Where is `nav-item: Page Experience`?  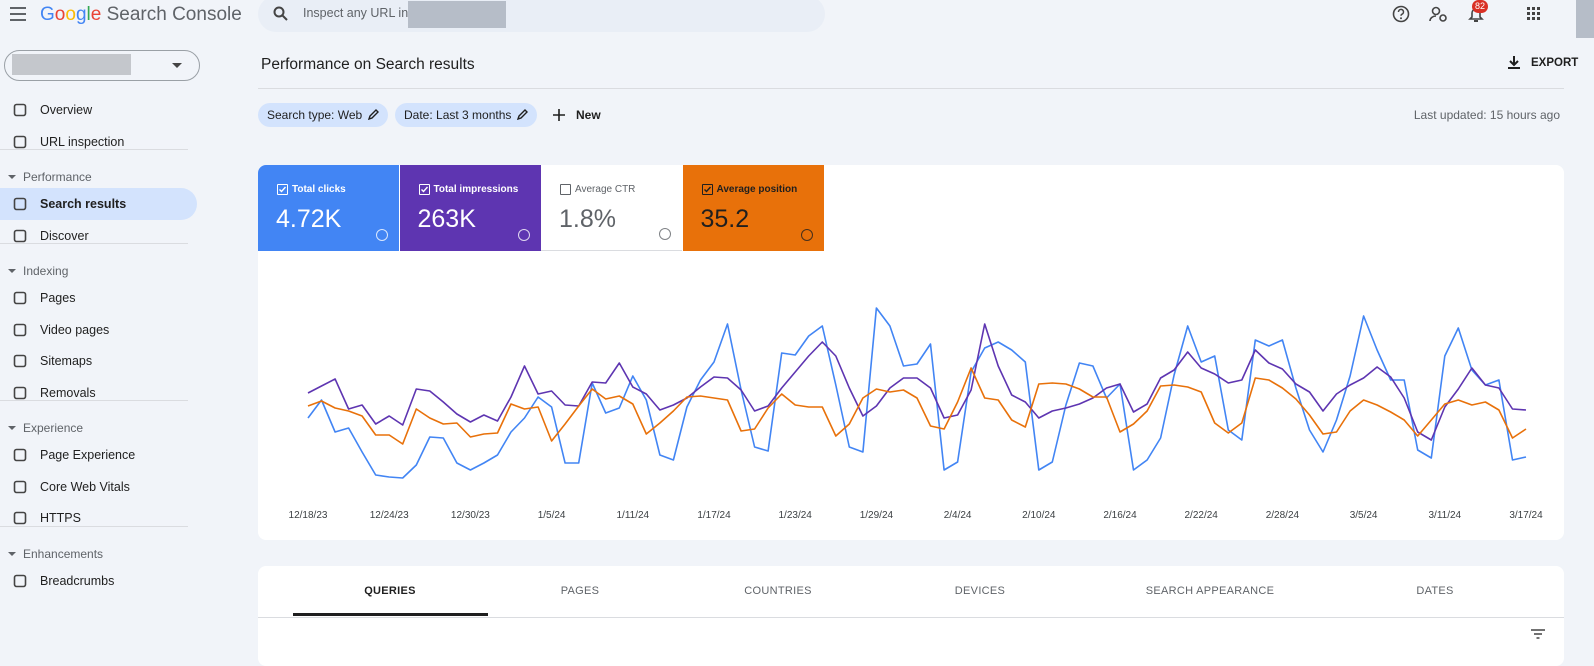
nav-item: Page Experience is located at coordinates (98, 455).